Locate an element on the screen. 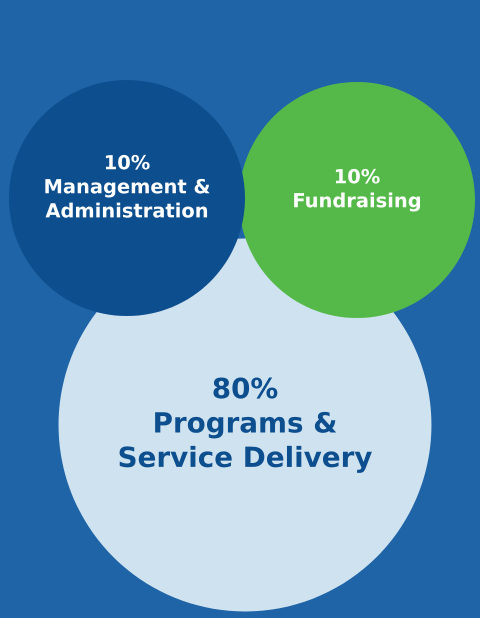 Image resolution: width=480 pixels, height=618 pixels. category-label: Fundraising is located at coordinates (357, 202).